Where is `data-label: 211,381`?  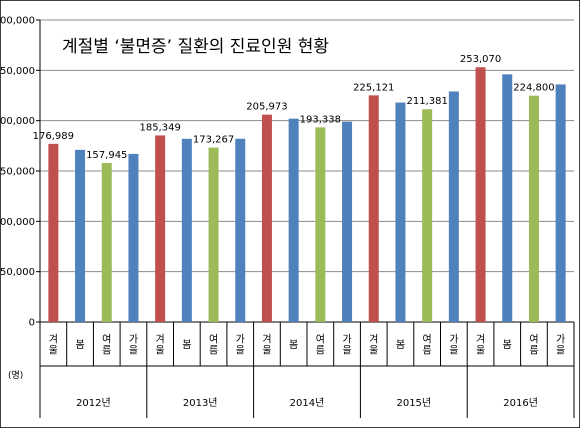 data-label: 211,381 is located at coordinates (426, 101).